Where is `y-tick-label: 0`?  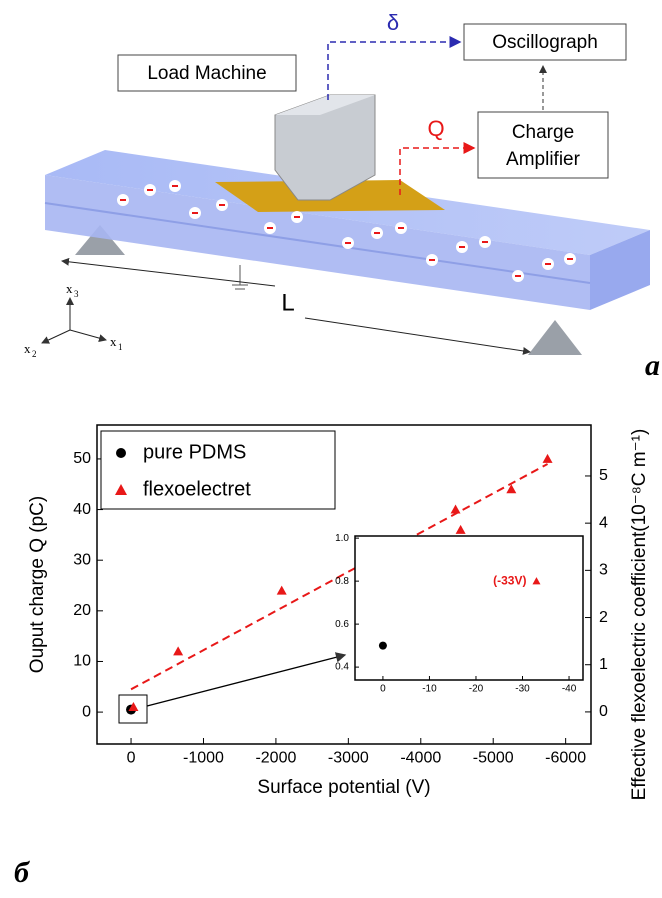
y-tick-label: 0 is located at coordinates (86, 711).